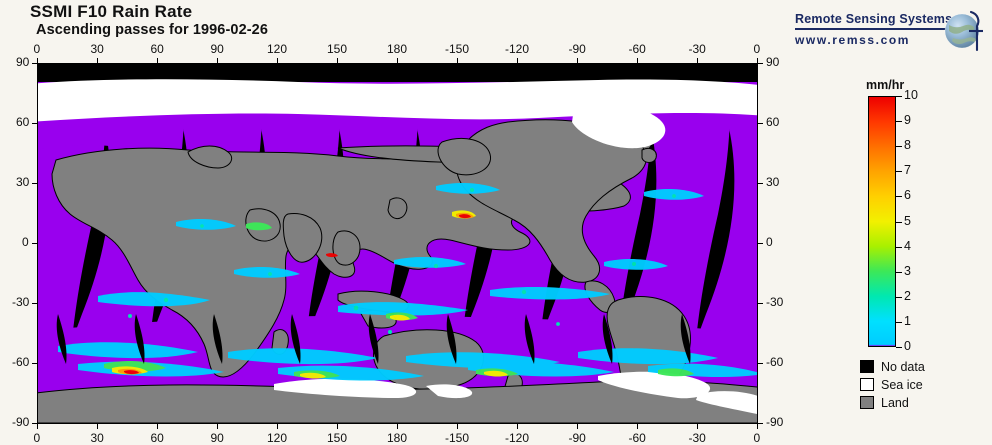 This screenshot has height=445, width=992. I want to click on legend-no-data: No data, so click(892, 366).